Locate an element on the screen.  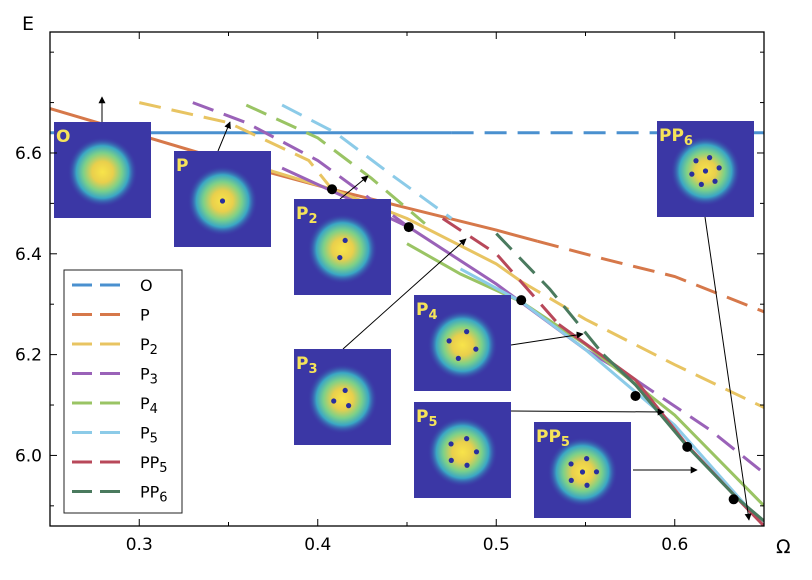
inset-P2: P2 is located at coordinates (342, 247).